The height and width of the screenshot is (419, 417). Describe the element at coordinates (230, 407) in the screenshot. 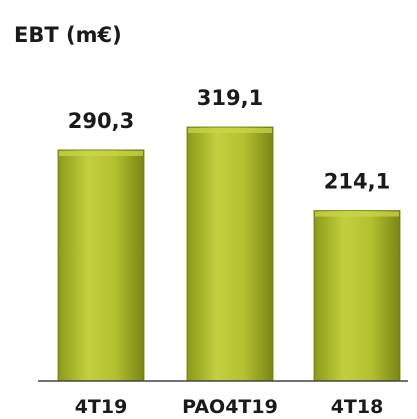

I see `x-tick-label-pao4t19: PAO4T19` at that location.